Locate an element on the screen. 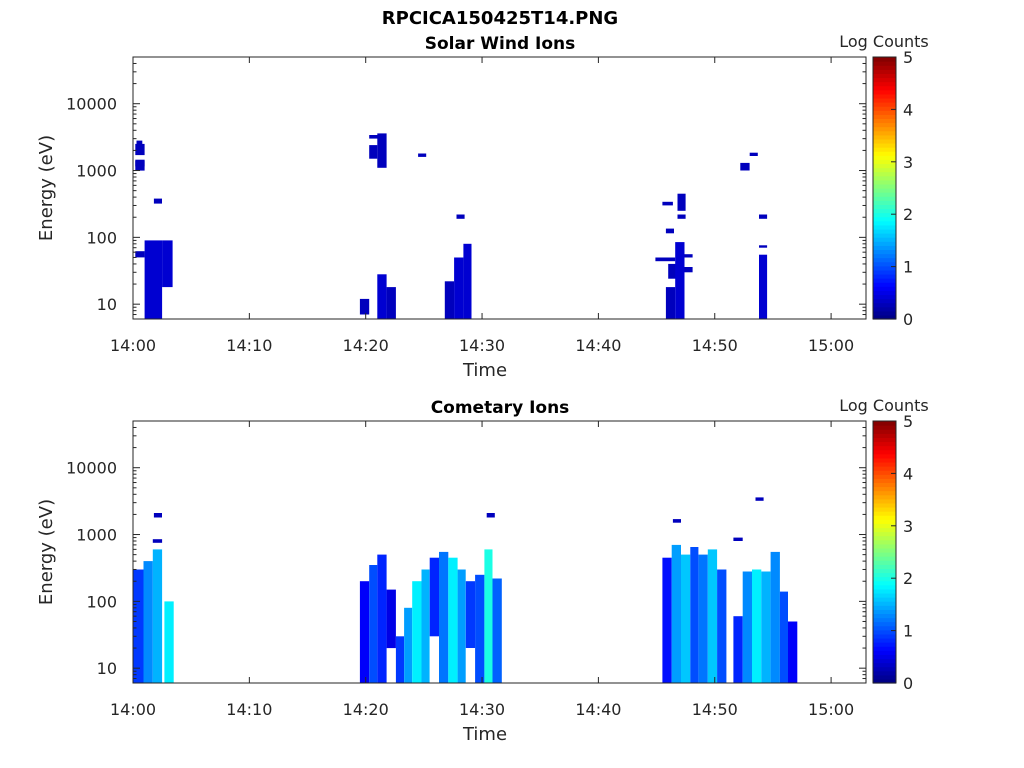 The image size is (1024, 768). cometary-title: Cometary Ions is located at coordinates (500, 408).